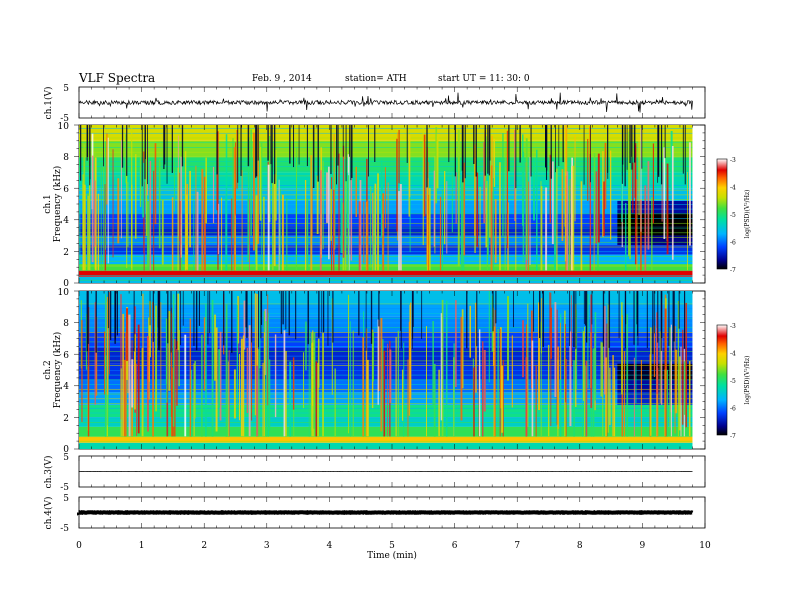 The image size is (792, 612). What do you see at coordinates (385, 102) in the screenshot?
I see `trace-line` at bounding box center [385, 102].